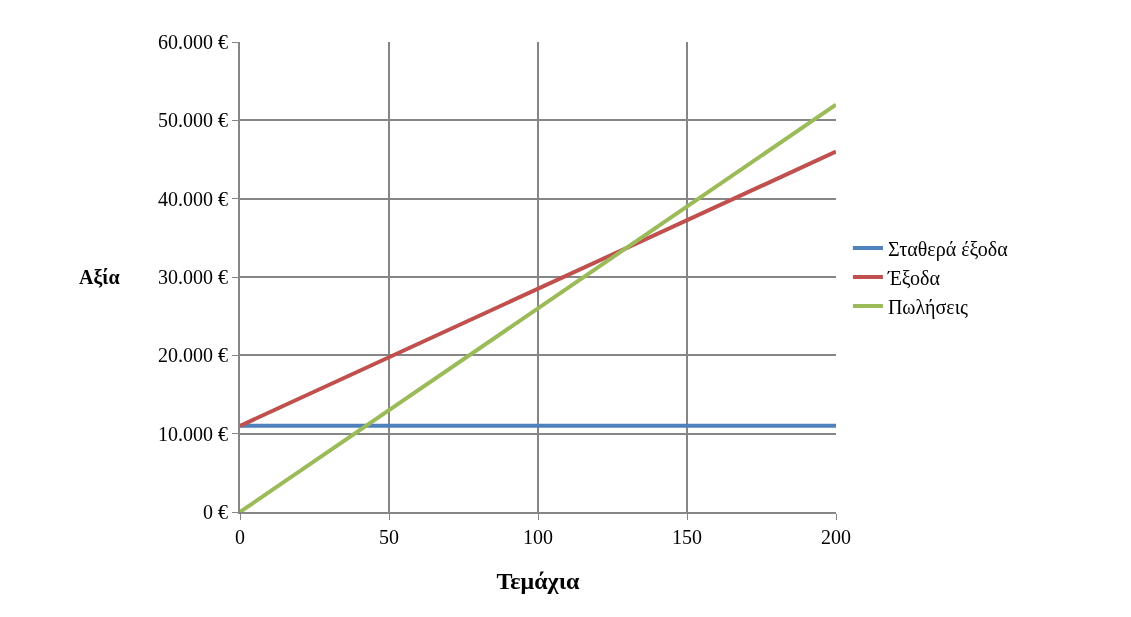 This screenshot has height=617, width=1131. Describe the element at coordinates (389, 537) in the screenshot. I see `x-tick-label: 50` at that location.